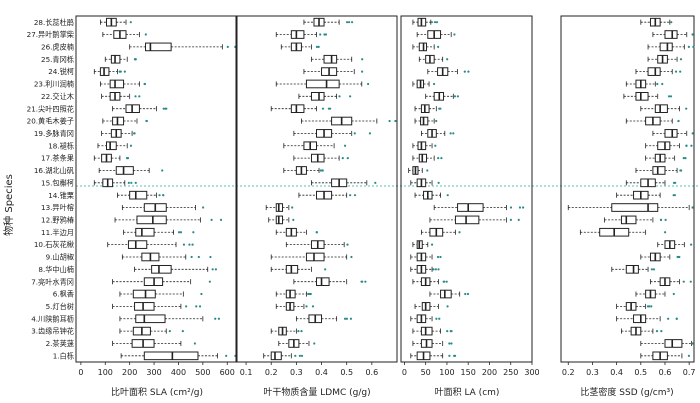 The height and width of the screenshot is (403, 700). I want to click on x-tick-label: 100, so click(446, 372).